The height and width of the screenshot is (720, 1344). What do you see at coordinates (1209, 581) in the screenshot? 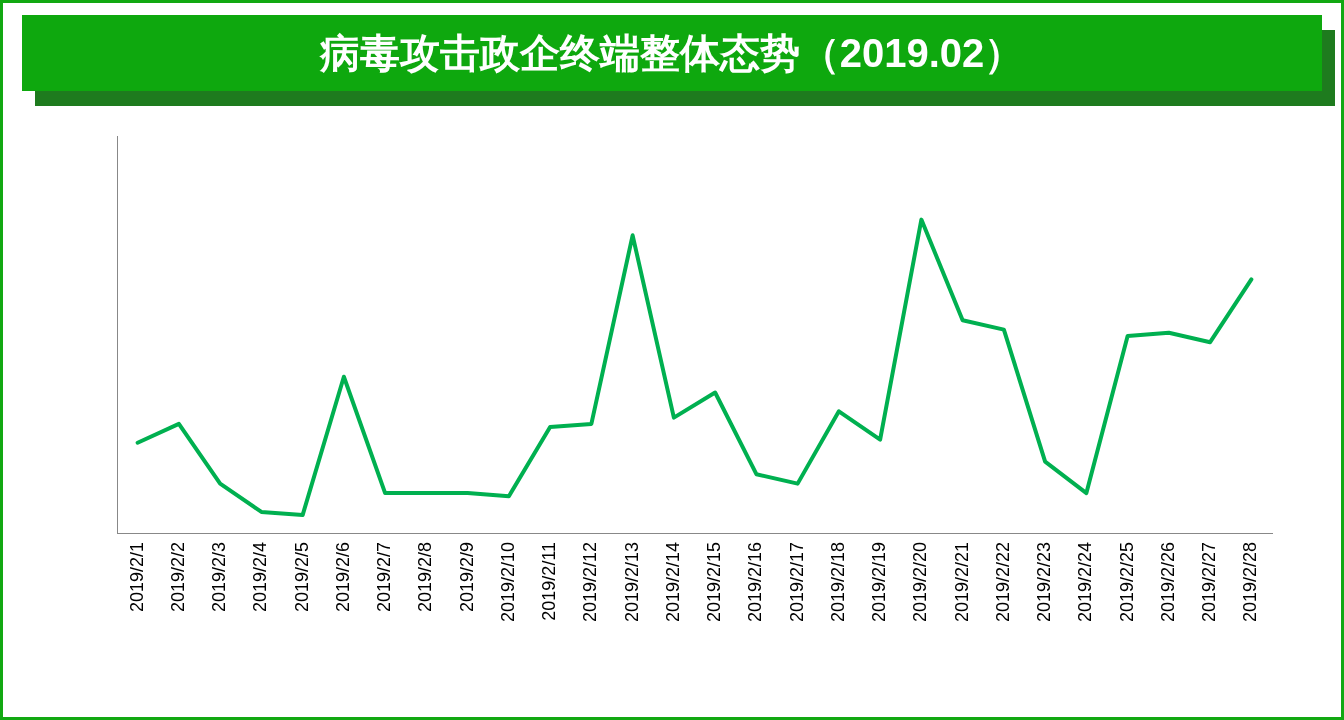
I see `x-tick-label: 2019/2/27` at bounding box center [1209, 581].